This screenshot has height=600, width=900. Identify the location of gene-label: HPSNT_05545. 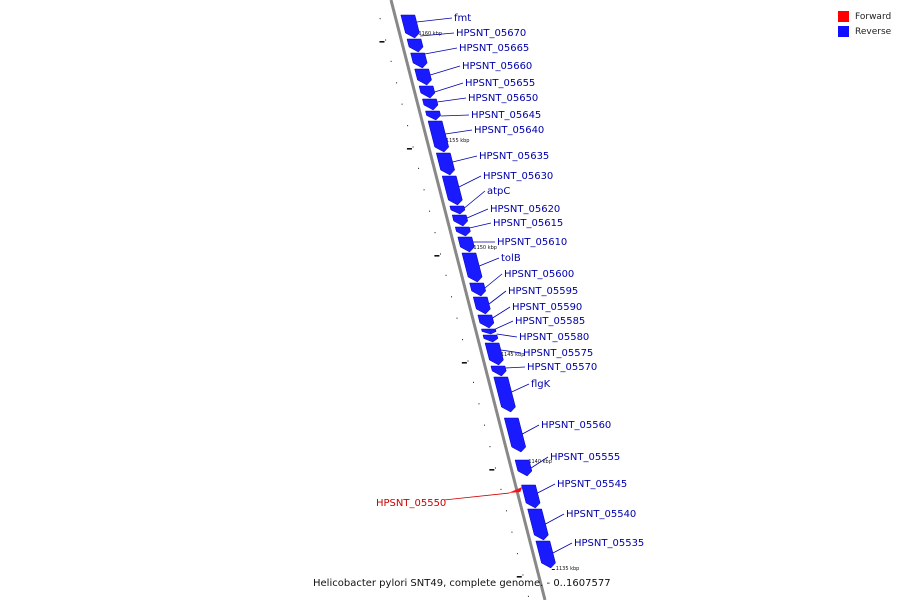
(592, 484).